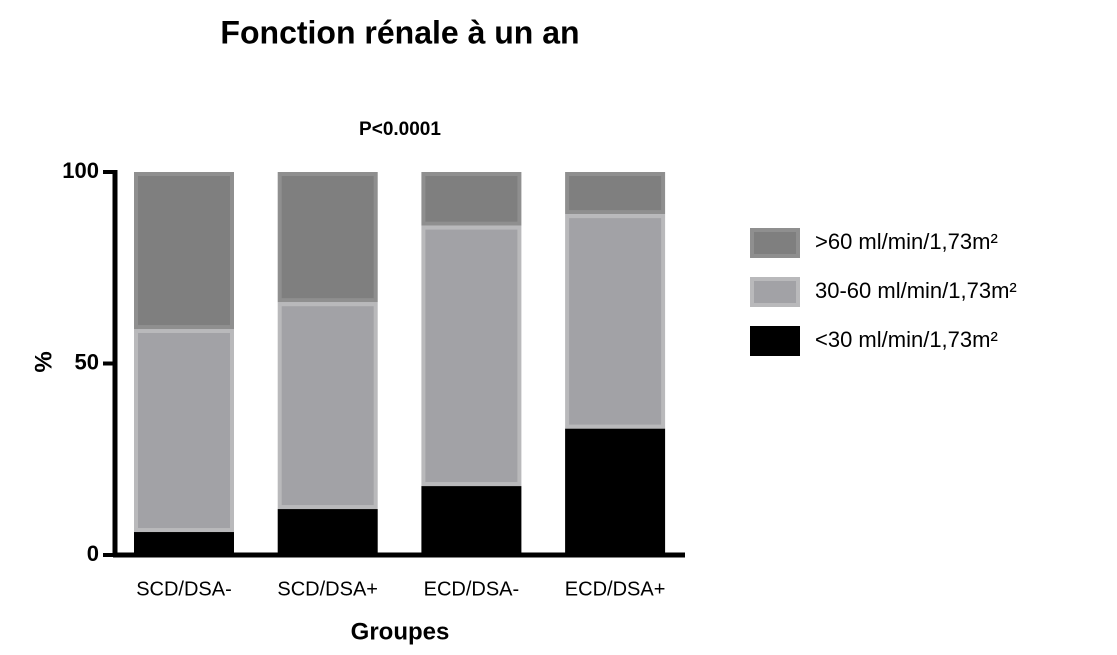 Image resolution: width=1117 pixels, height=655 pixels. I want to click on legend-label: 30-60 ml/min/1,73m², so click(916, 290).